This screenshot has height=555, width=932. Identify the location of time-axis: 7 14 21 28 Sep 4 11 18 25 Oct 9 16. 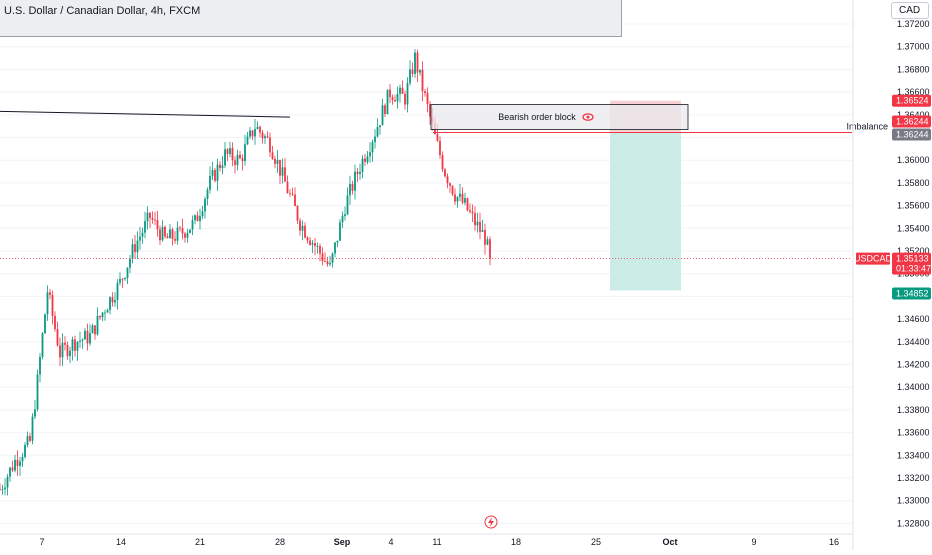
(426, 531).